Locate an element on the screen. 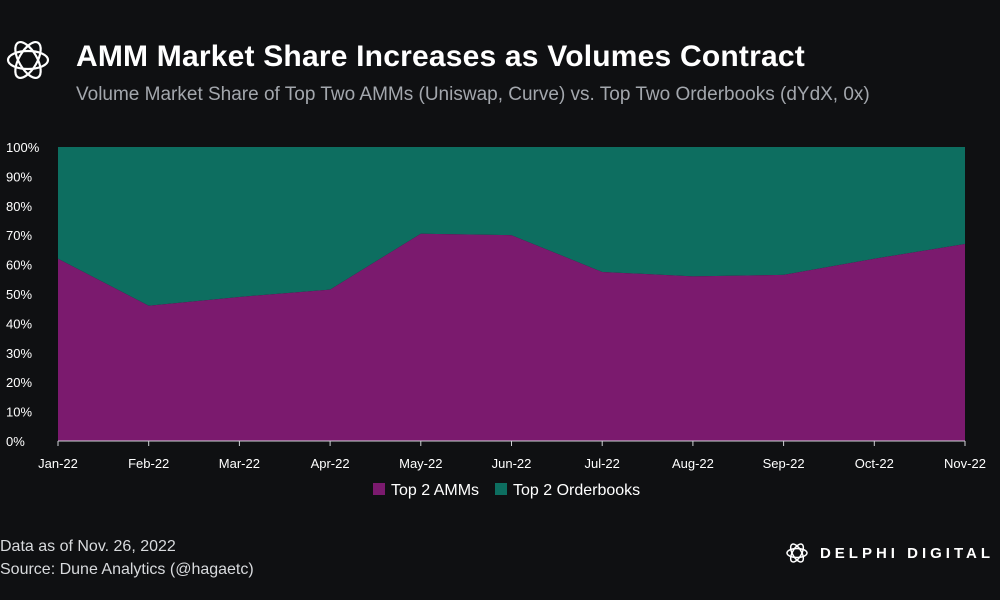 The image size is (1000, 600). legend-label-orderbook: Top 2 Orderbooks is located at coordinates (576, 490).